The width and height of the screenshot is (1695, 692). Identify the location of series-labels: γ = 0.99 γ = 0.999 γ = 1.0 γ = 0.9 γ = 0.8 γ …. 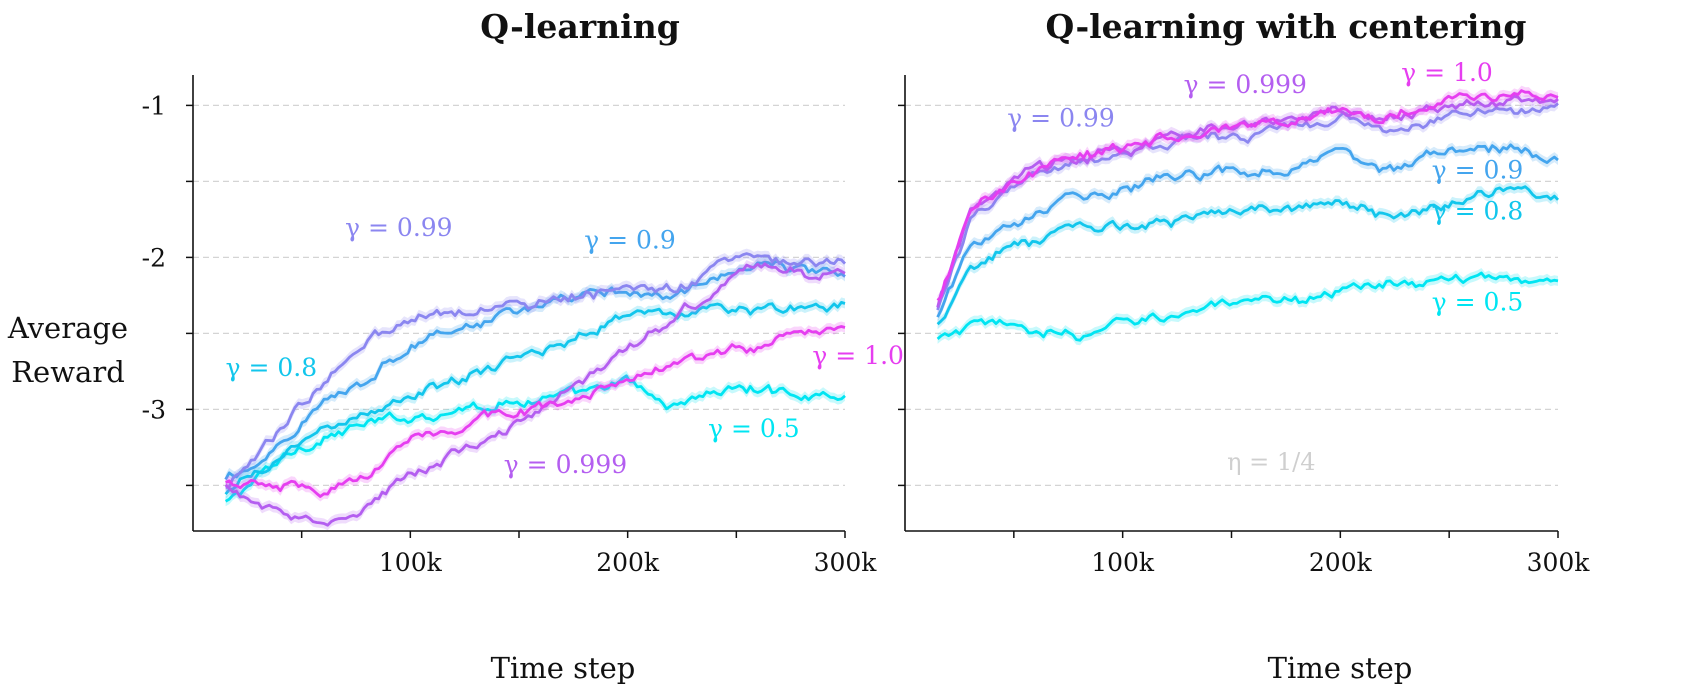
(1265, 187).